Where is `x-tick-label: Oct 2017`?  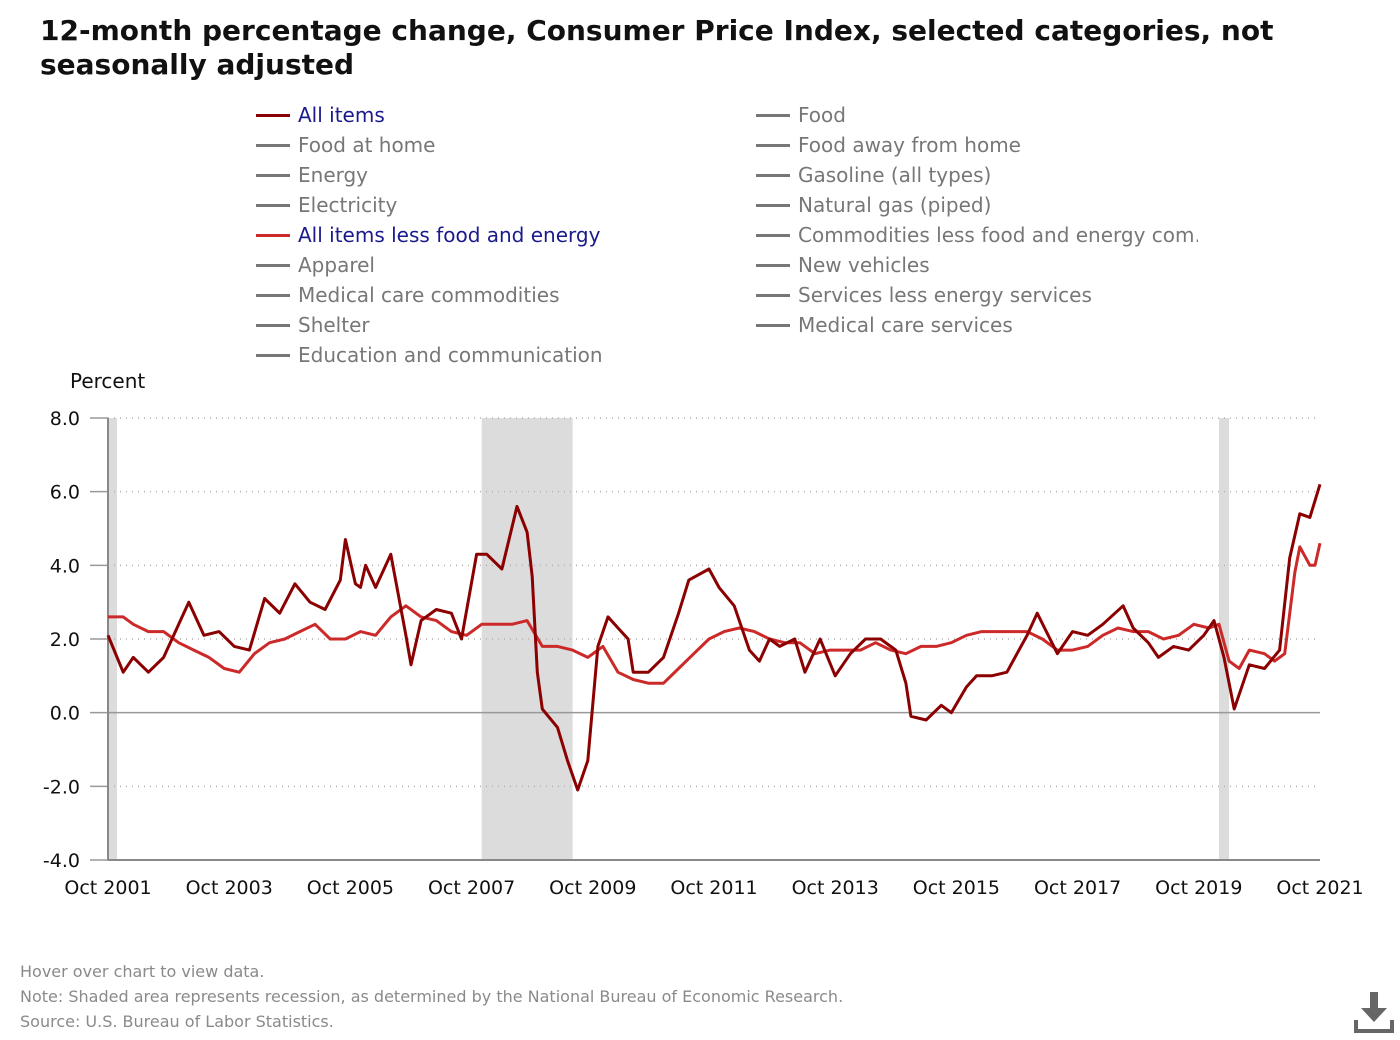 x-tick-label: Oct 2017 is located at coordinates (1077, 888).